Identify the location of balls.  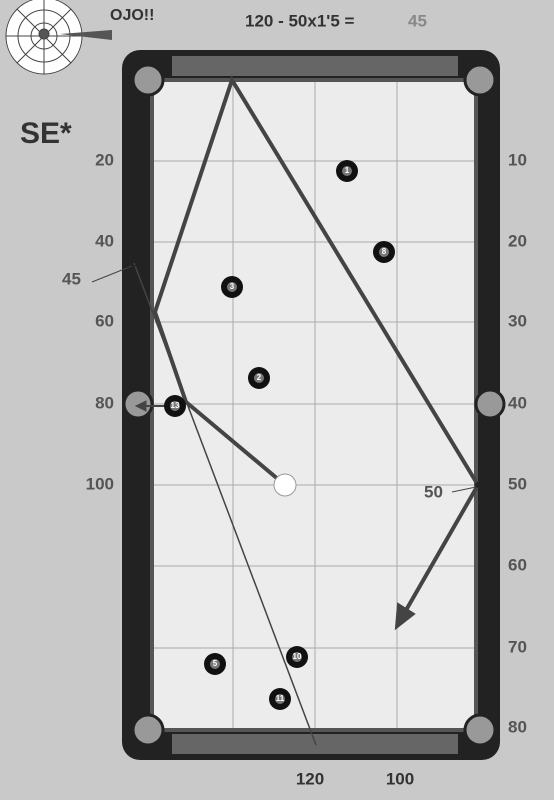
(285, 485).